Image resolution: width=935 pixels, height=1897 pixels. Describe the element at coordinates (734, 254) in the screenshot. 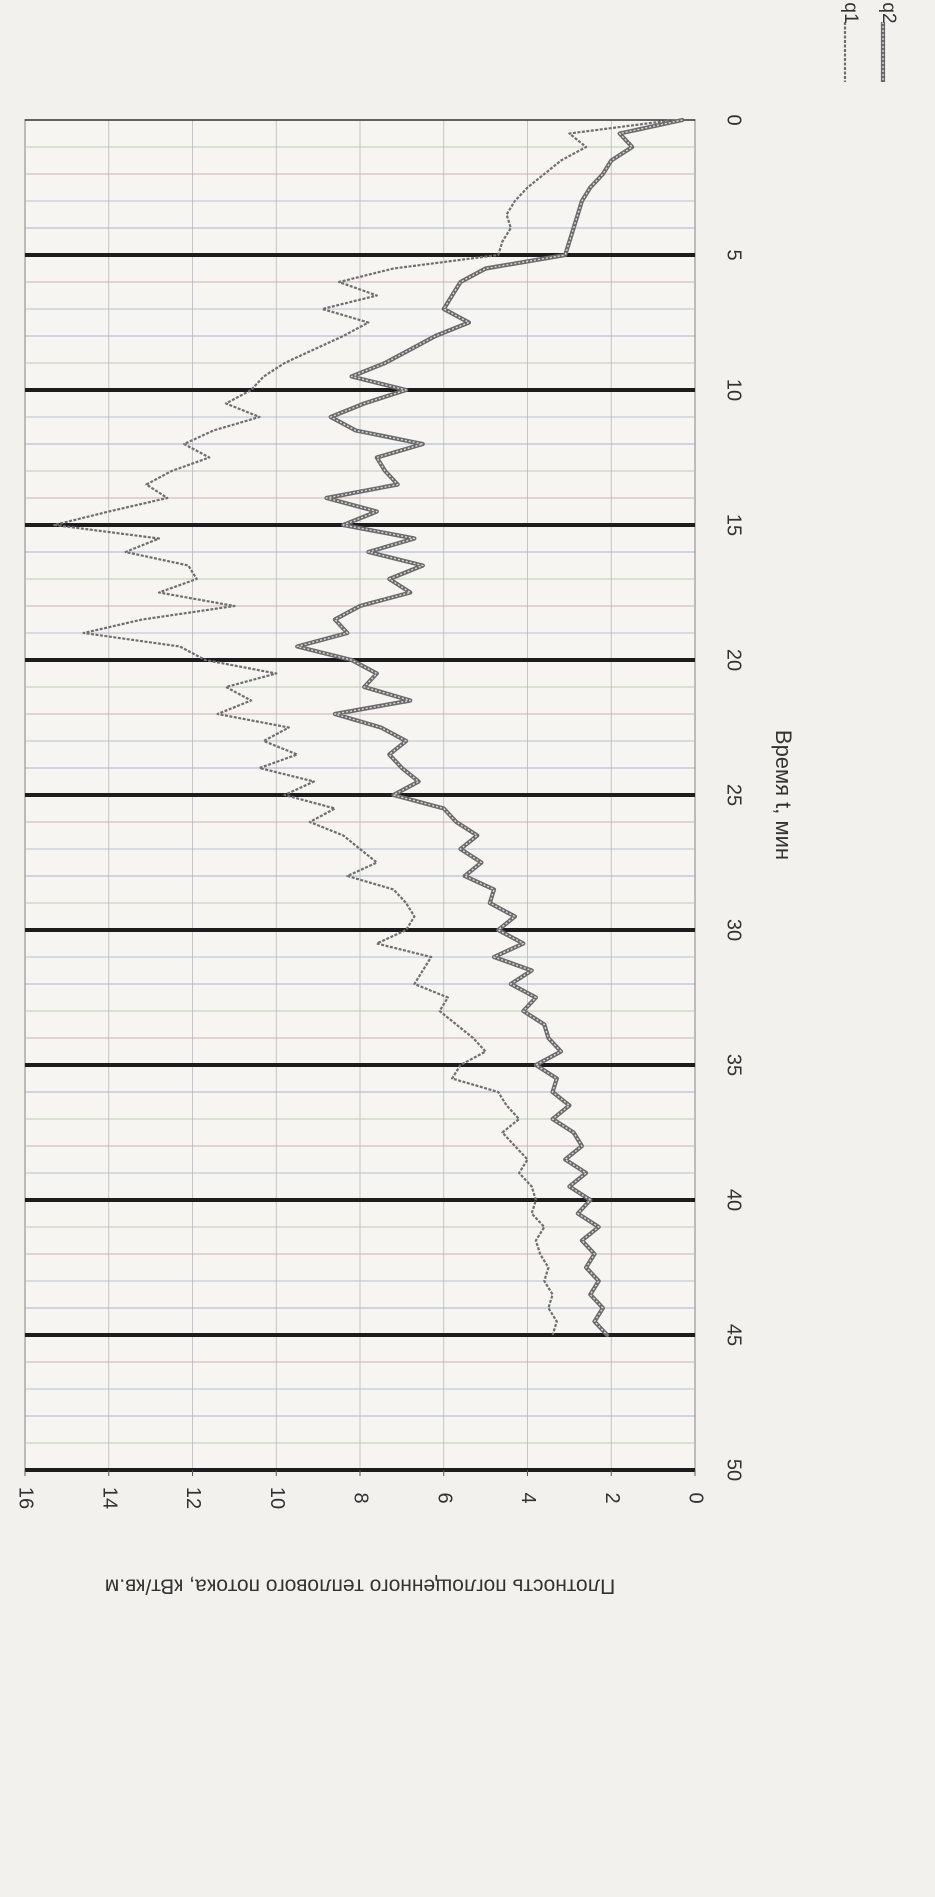

I see `x-tick-label: 5` at that location.